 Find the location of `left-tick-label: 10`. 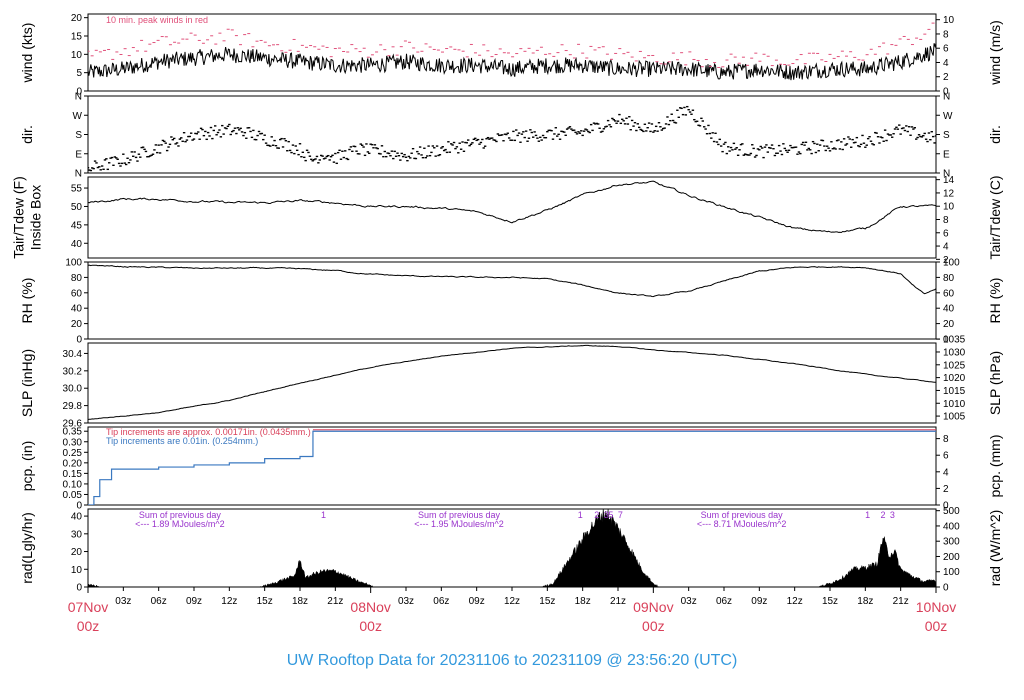

left-tick-label: 10 is located at coordinates (77, 570).